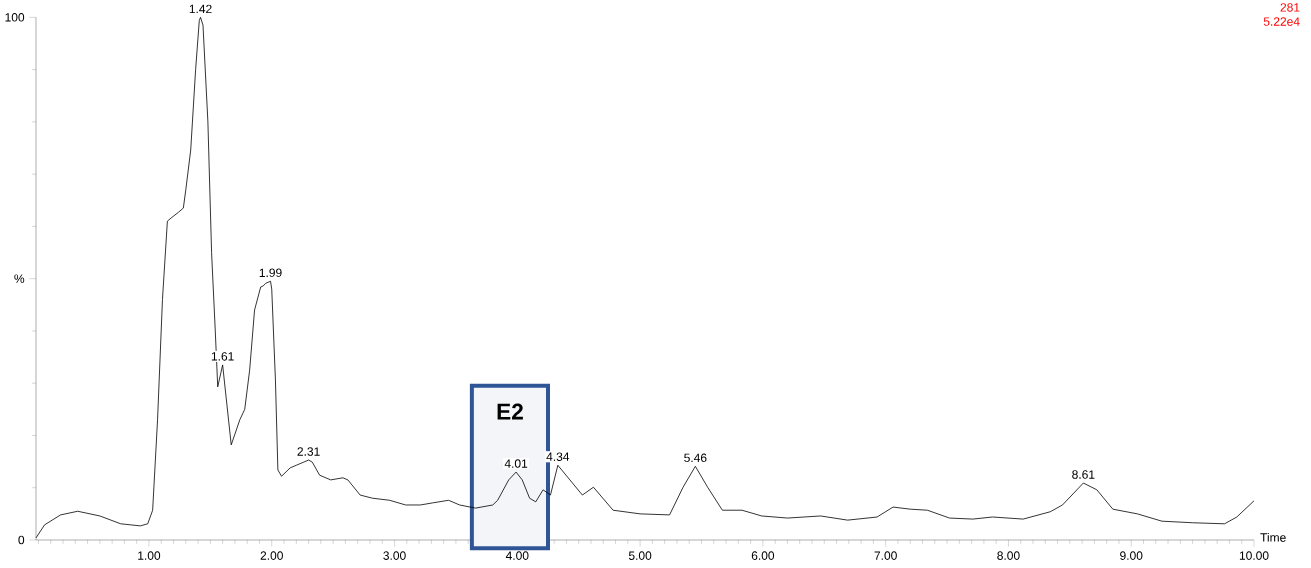 The width and height of the screenshot is (1311, 568). I want to click on y-tick-label: 100, so click(15, 17).